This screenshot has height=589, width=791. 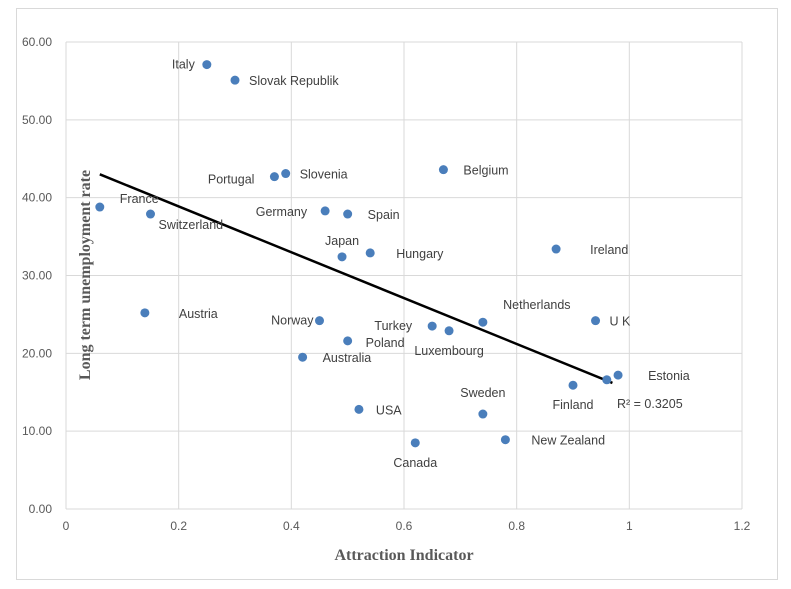 I want to click on x-tick-label: 0.4, so click(x=291, y=526).